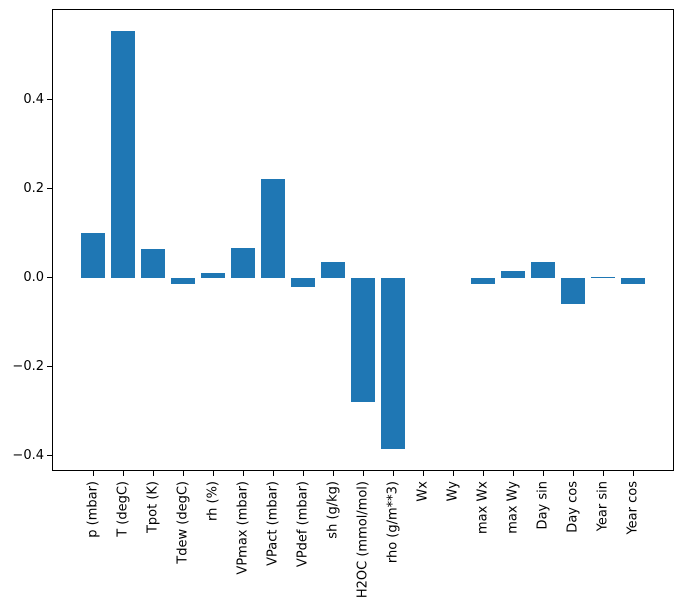 Image resolution: width=683 pixels, height=616 pixels. Describe the element at coordinates (513, 274) in the screenshot. I see `bar-max-wy` at that location.